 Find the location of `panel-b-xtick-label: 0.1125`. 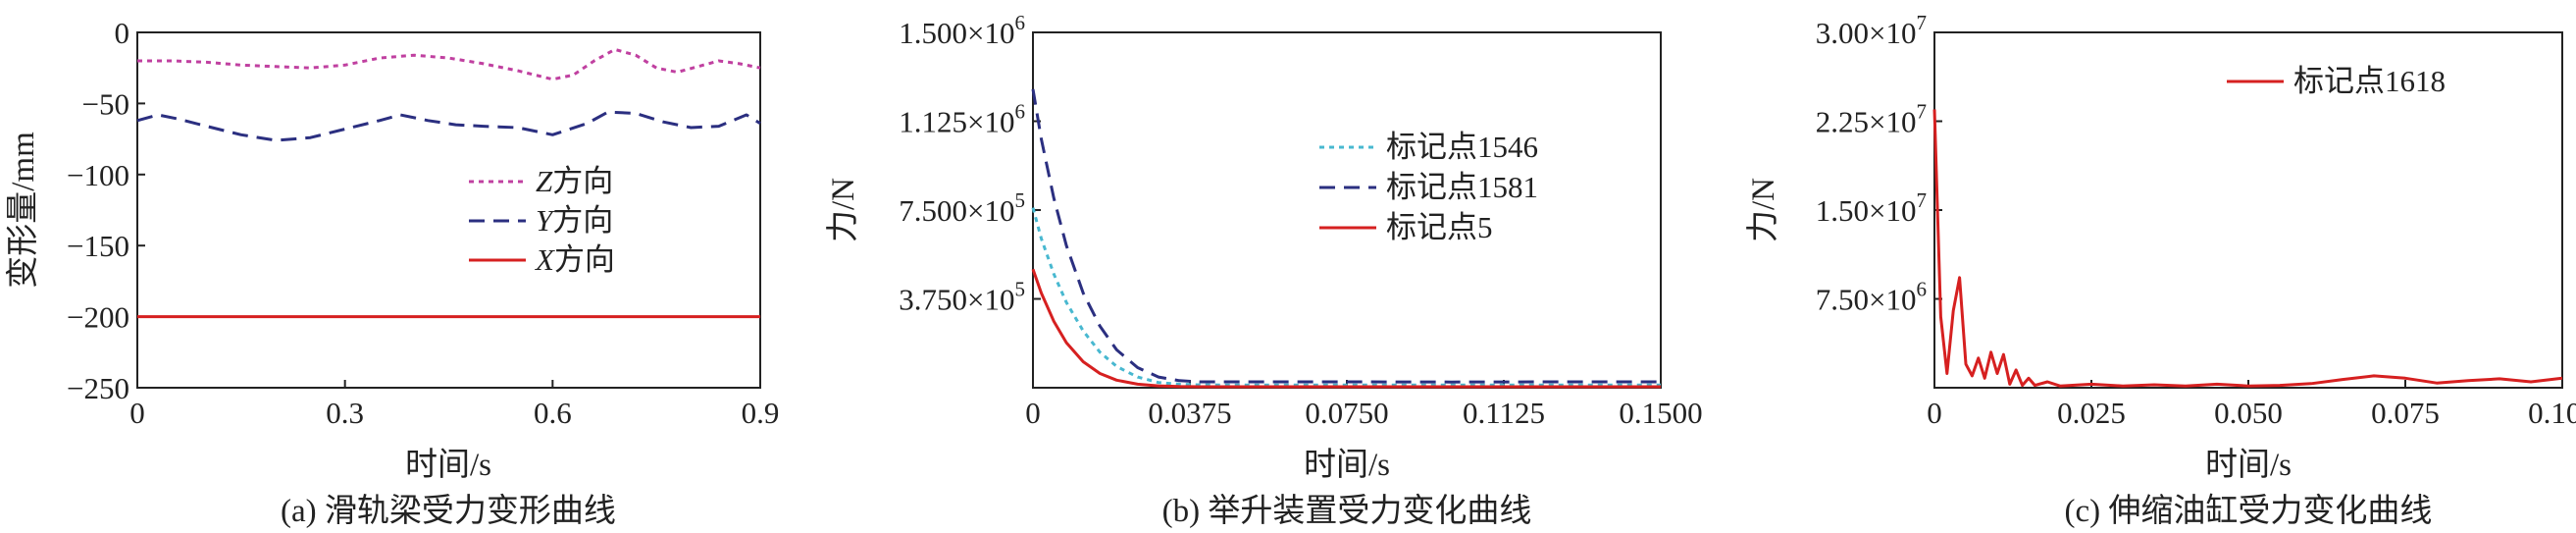

panel-b-xtick-label: 0.1125 is located at coordinates (1504, 413).